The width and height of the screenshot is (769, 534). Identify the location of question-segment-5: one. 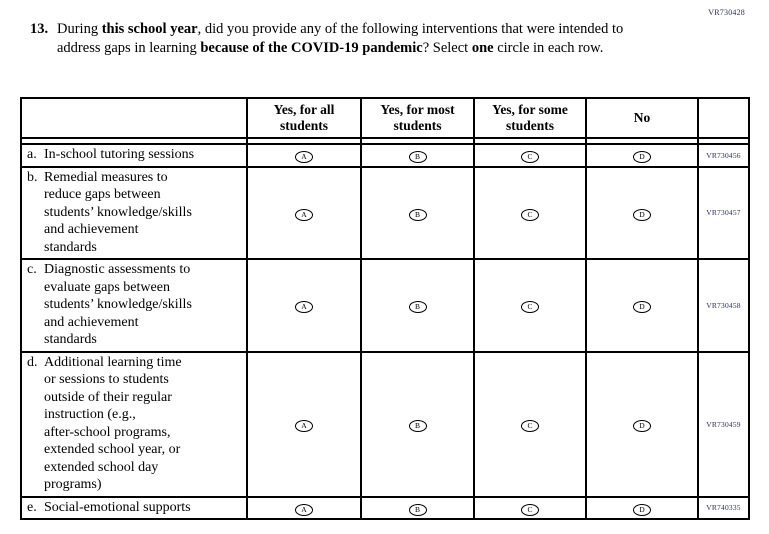
(482, 48).